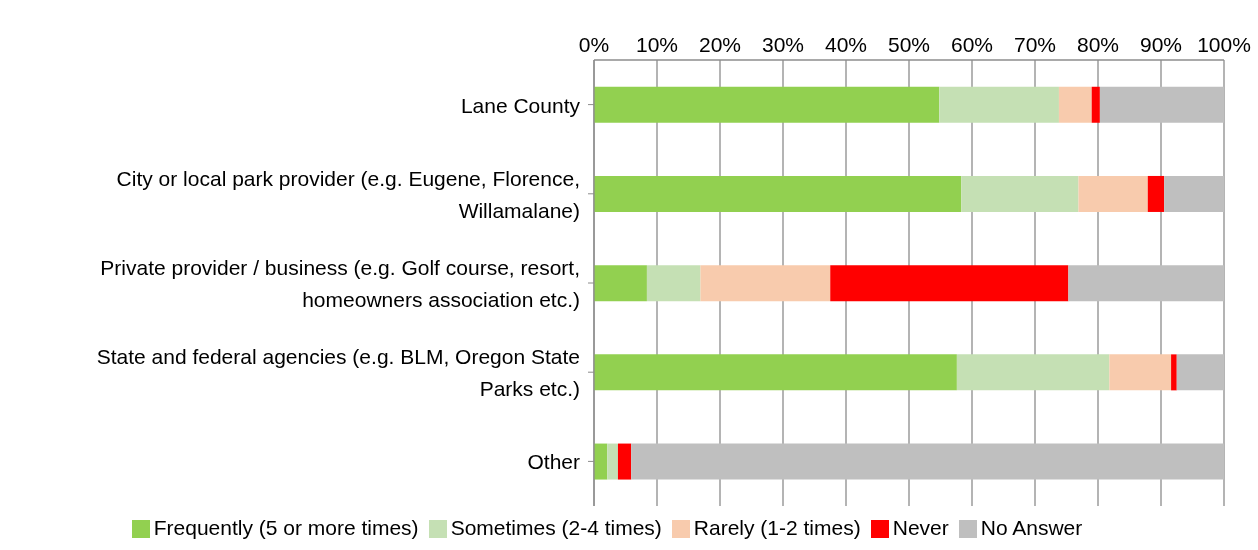 The height and width of the screenshot is (550, 1258). I want to click on y-tick-label: Other, so click(553, 461).